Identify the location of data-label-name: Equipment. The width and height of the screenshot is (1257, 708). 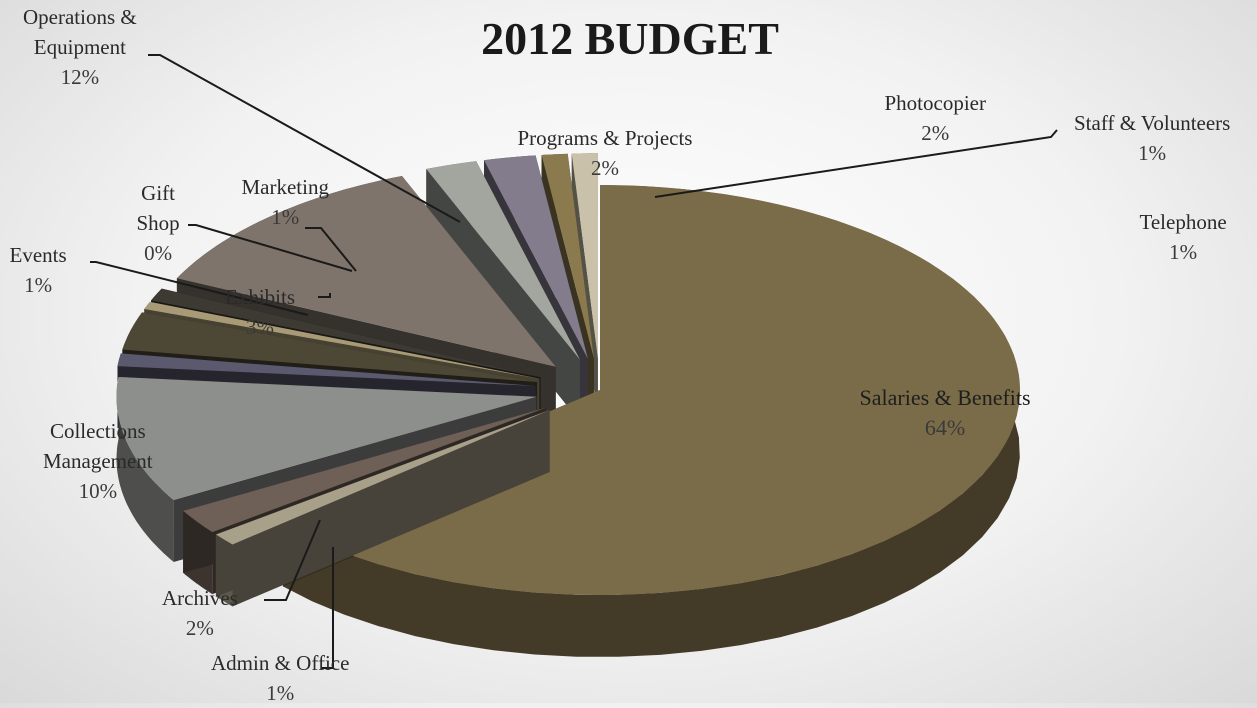
(79, 47).